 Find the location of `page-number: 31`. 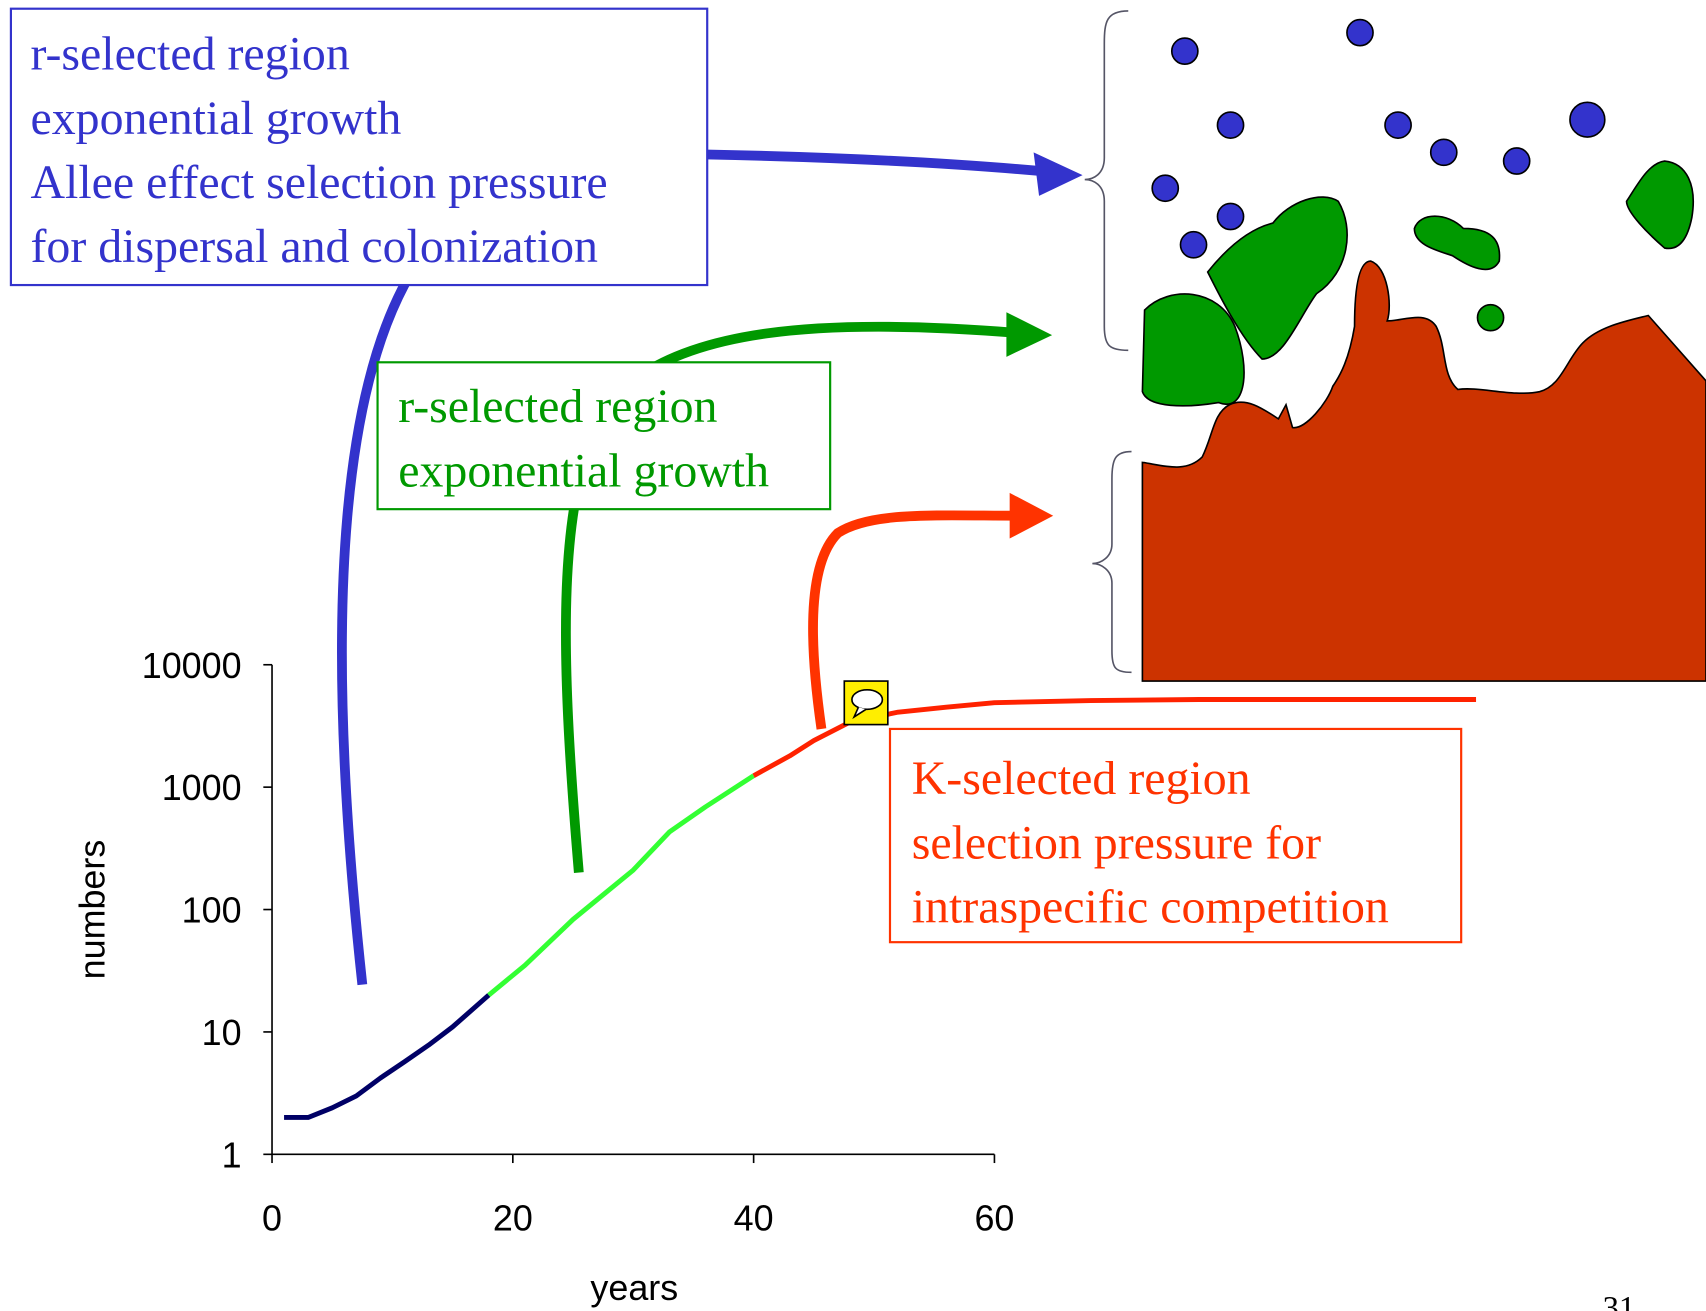

page-number: 31 is located at coordinates (1619, 1301).